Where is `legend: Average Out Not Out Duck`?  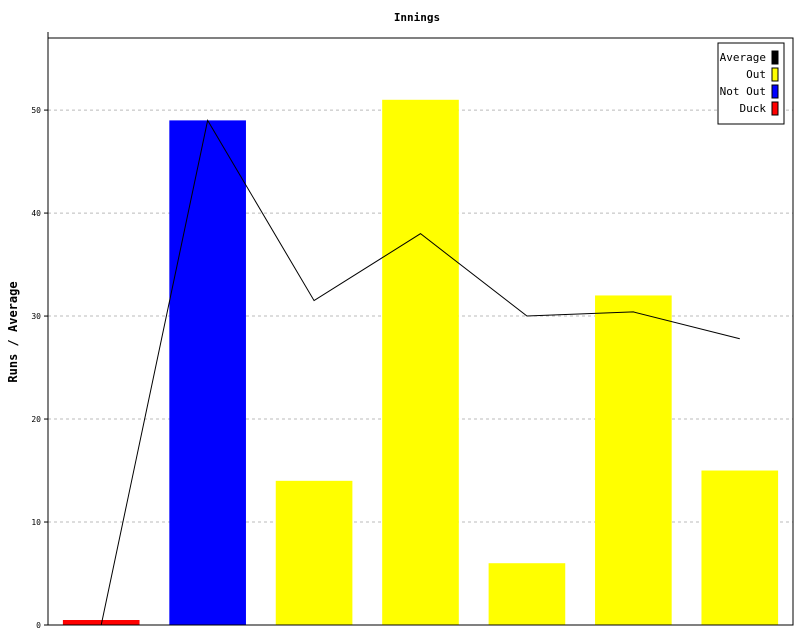
legend: Average Out Not Out Duck is located at coordinates (751, 83).